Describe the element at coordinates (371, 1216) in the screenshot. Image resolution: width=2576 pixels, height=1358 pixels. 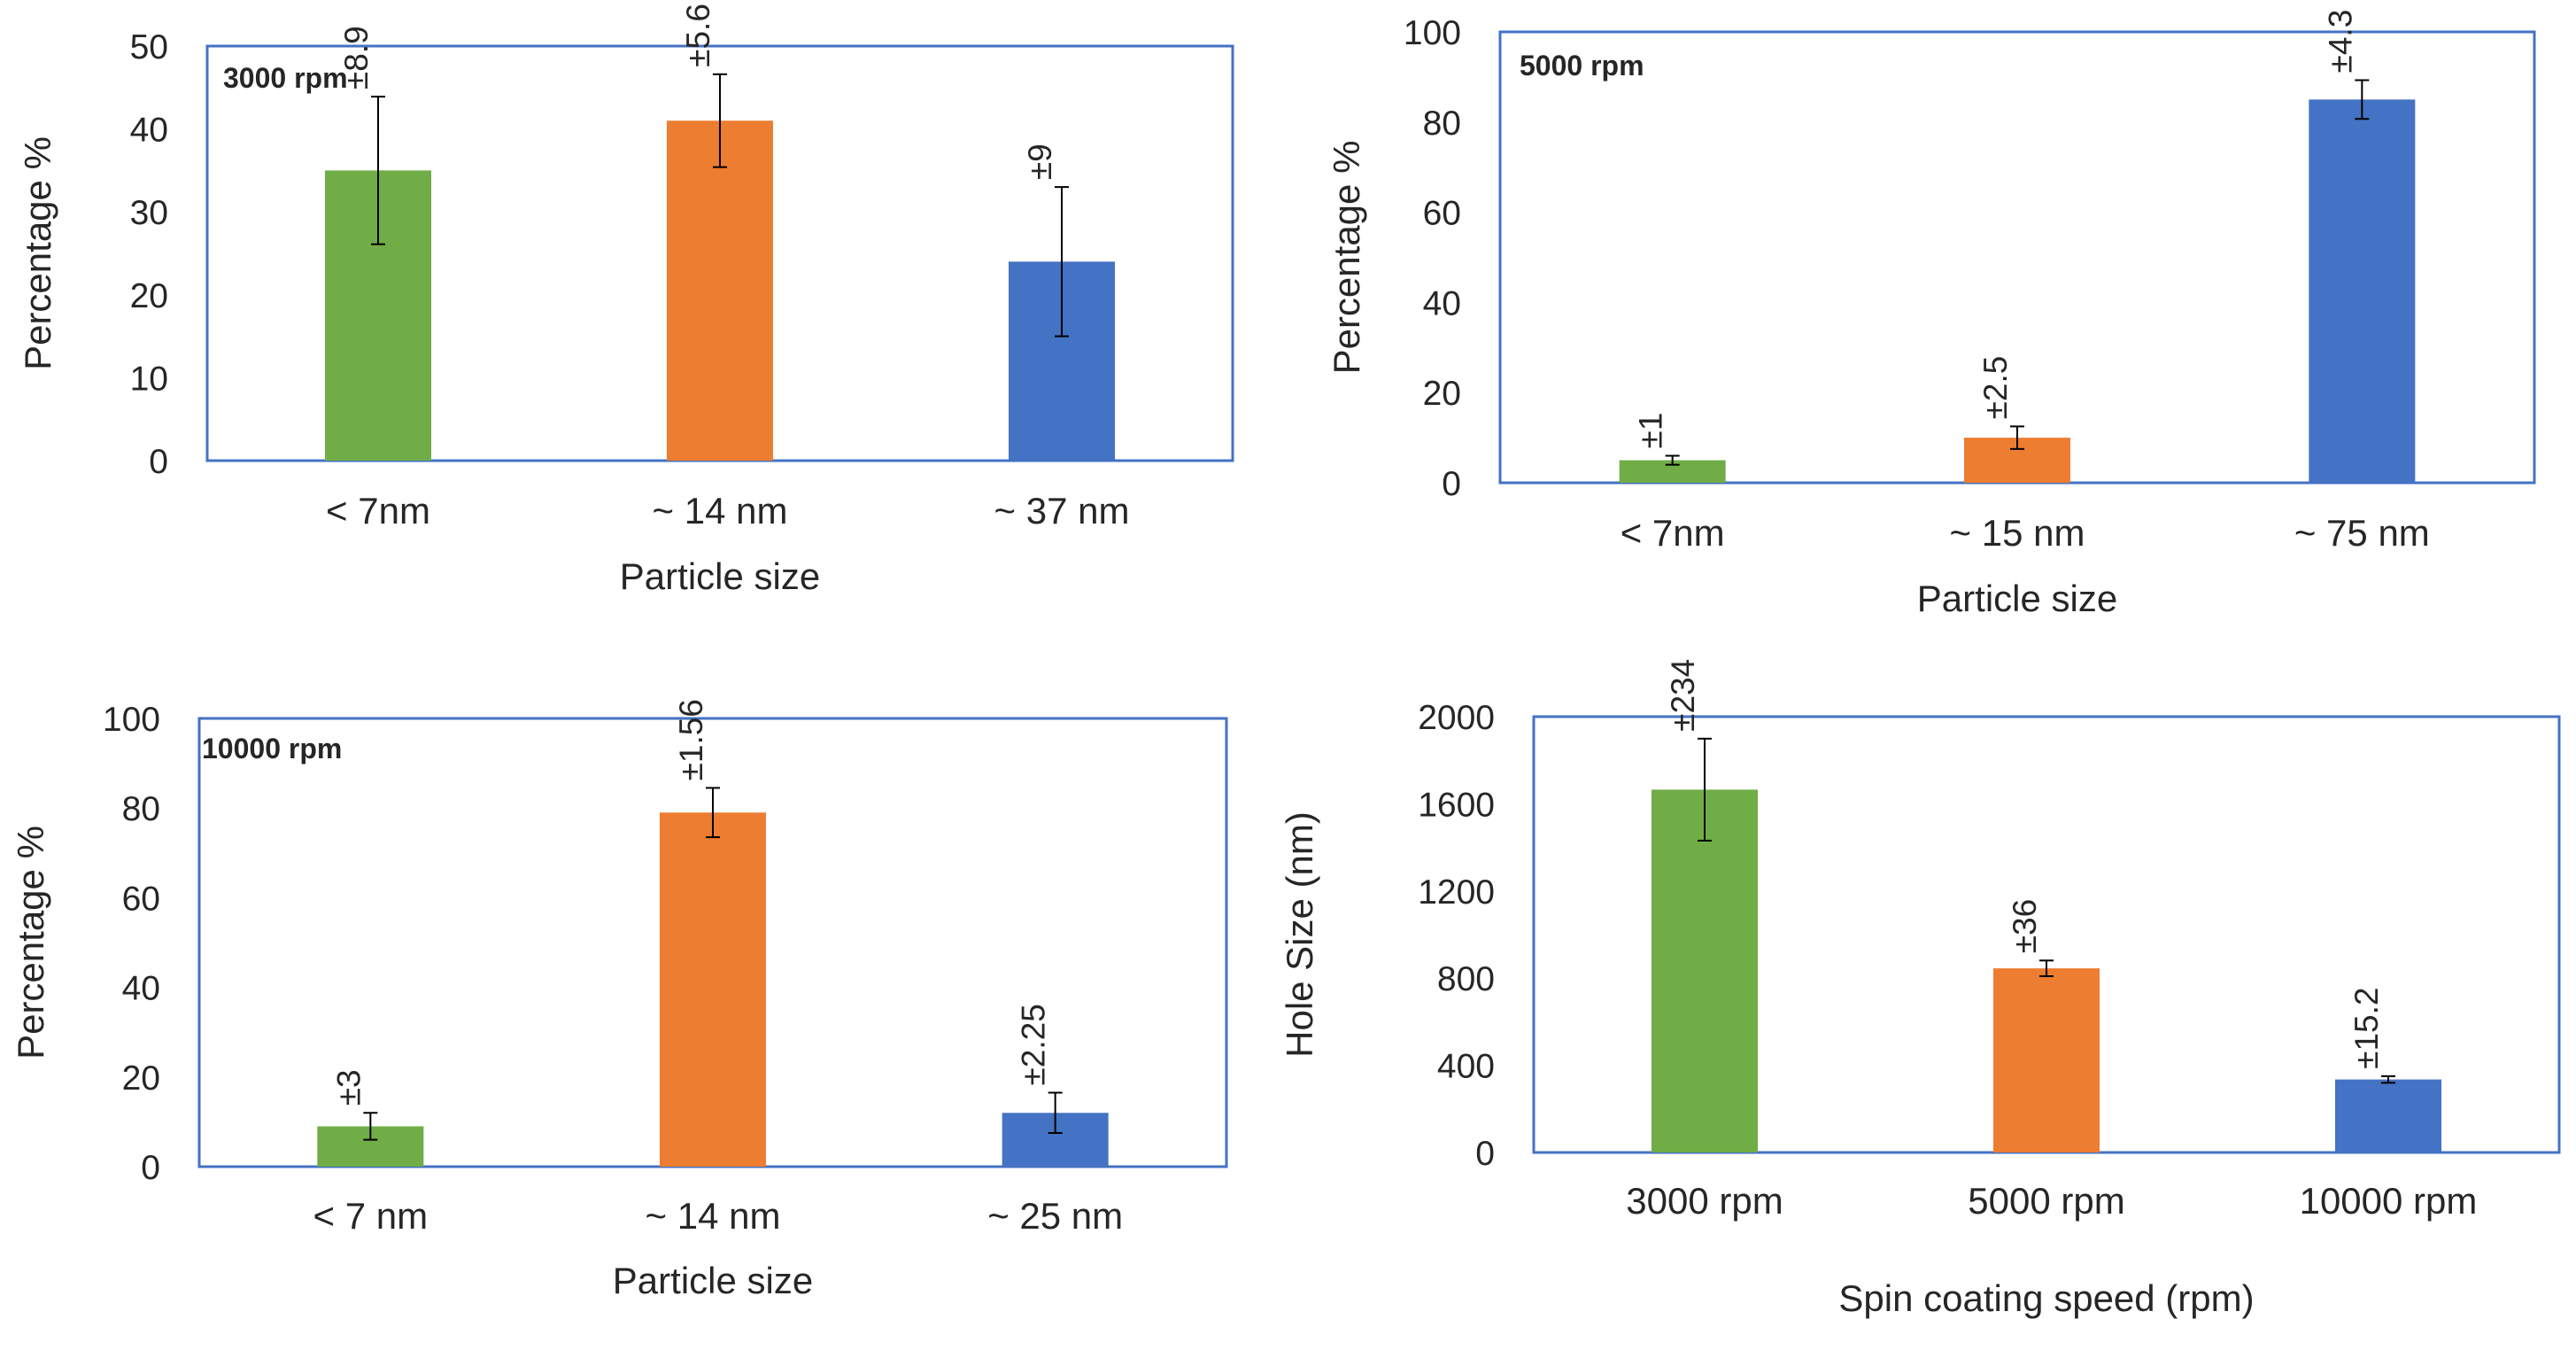
I see `x-tick-label: < 7 nm` at that location.